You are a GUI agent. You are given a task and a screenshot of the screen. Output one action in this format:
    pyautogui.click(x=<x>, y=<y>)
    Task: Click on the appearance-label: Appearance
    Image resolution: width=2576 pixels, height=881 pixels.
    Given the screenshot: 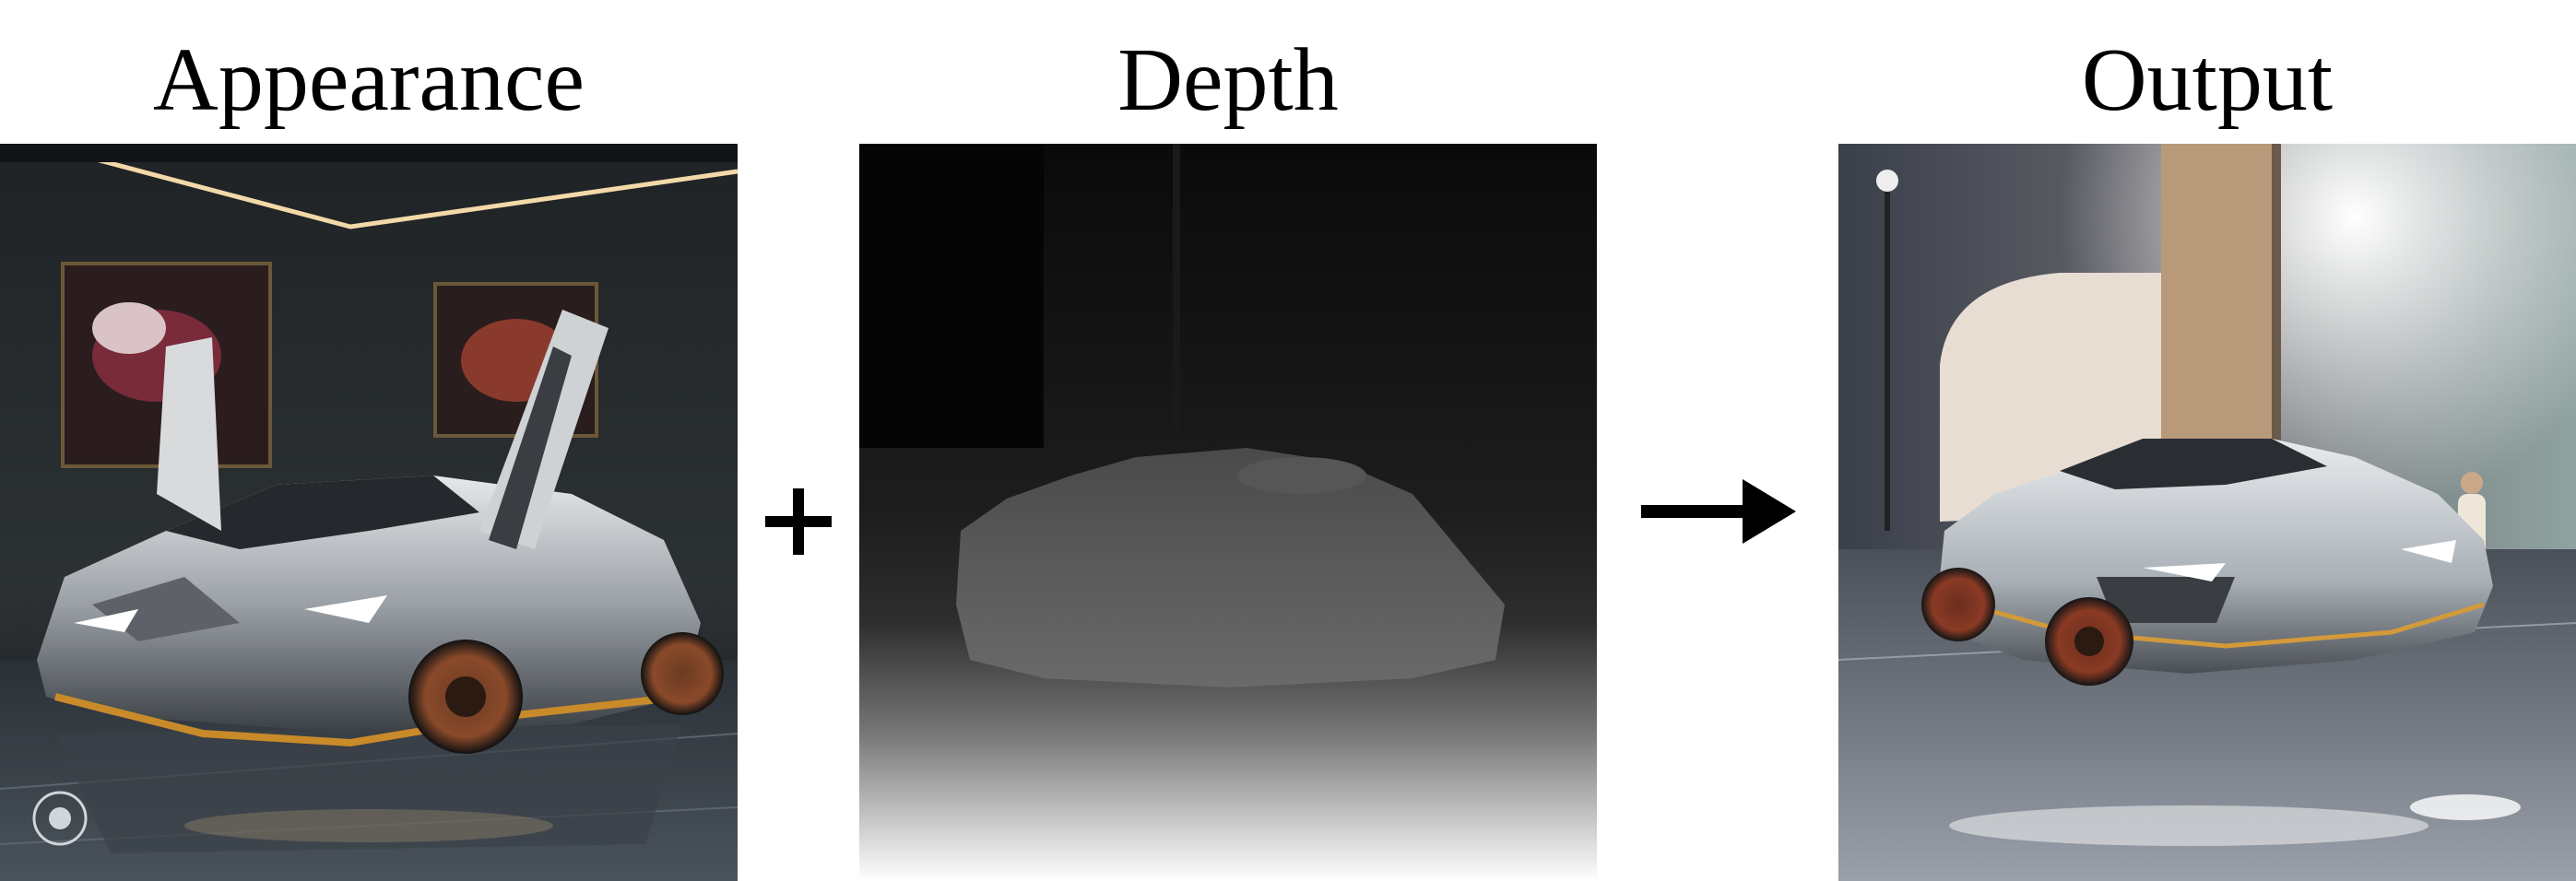 What is the action you would take?
    pyautogui.click(x=369, y=80)
    